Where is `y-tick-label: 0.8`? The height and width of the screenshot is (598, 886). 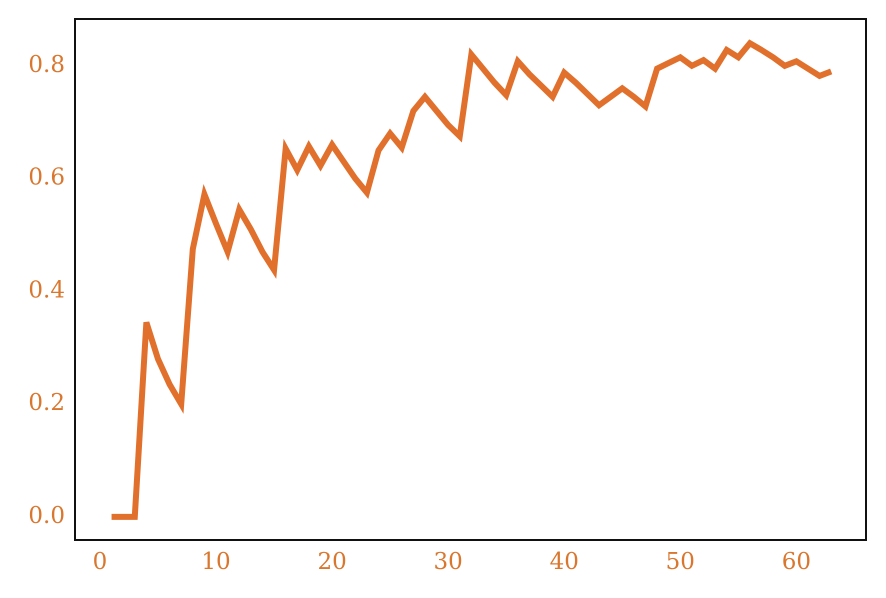
y-tick-label: 0.8 is located at coordinates (46, 65).